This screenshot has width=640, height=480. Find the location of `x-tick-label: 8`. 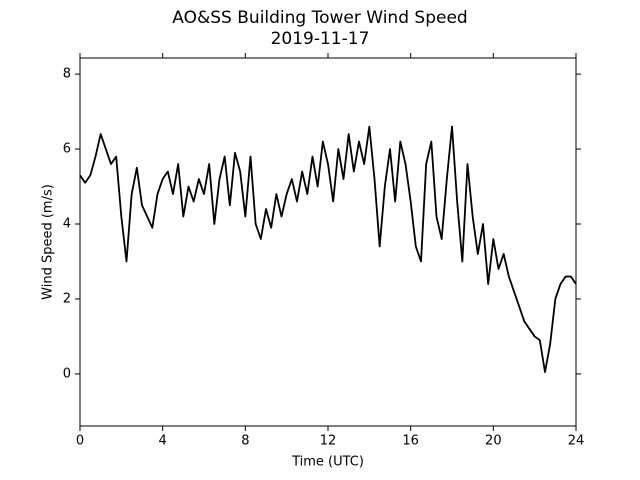

x-tick-label: 8 is located at coordinates (245, 441).